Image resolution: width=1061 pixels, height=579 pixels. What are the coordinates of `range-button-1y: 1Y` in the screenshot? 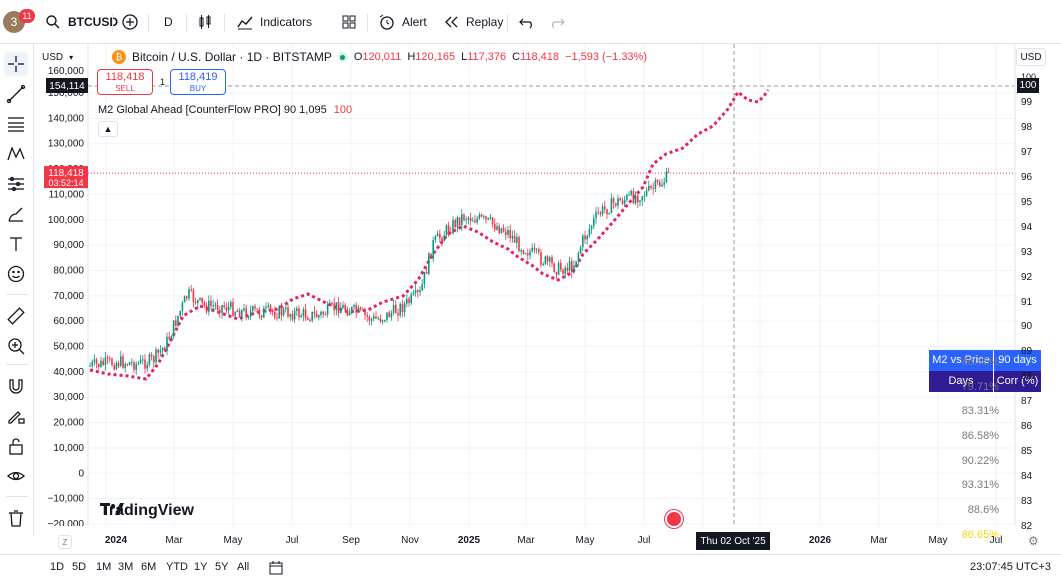 It's located at (201, 567).